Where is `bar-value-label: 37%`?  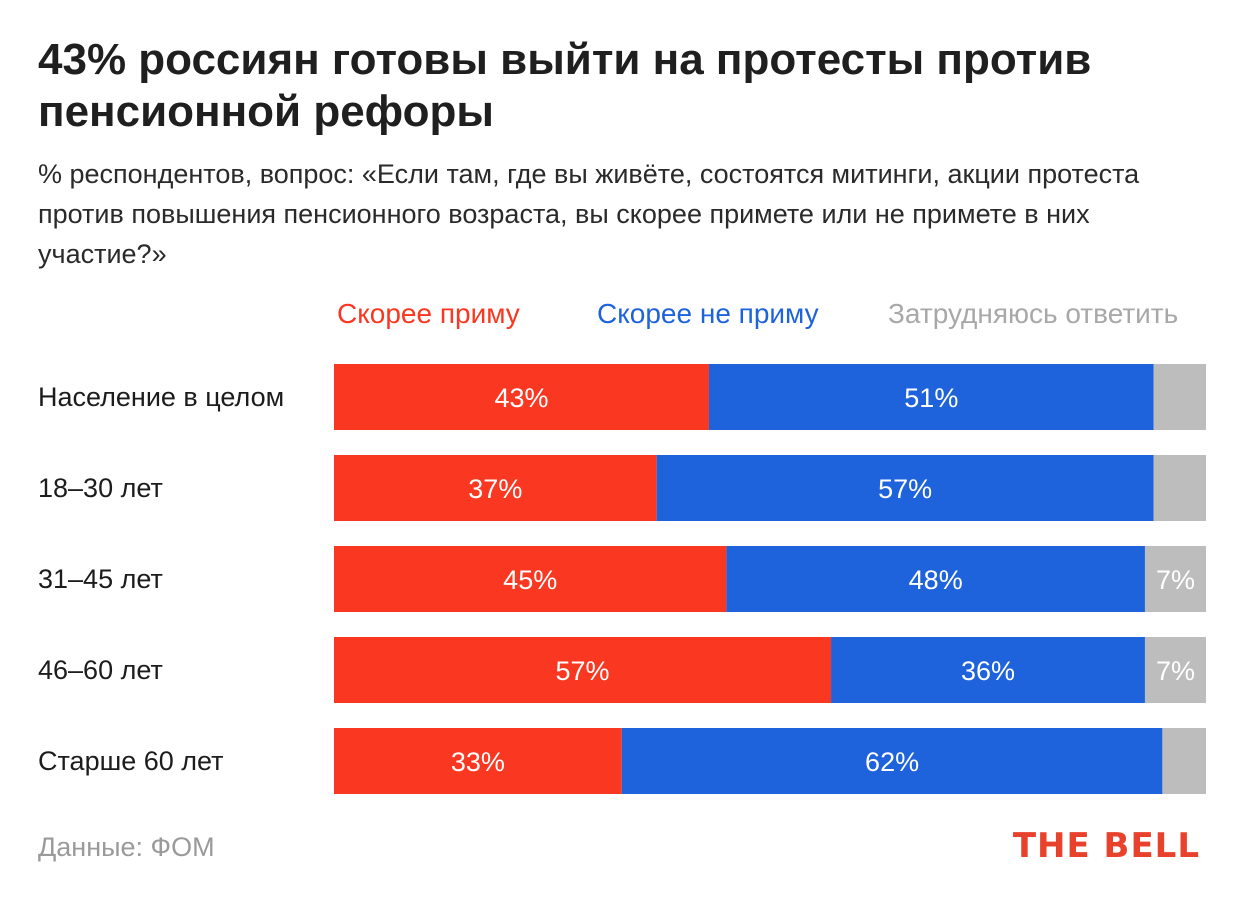
bar-value-label: 37% is located at coordinates (495, 489).